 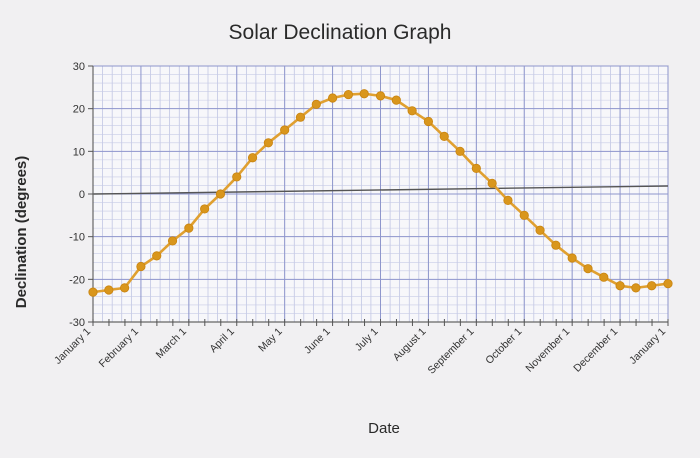 What do you see at coordinates (119, 348) in the screenshot?
I see `x-tick-label: February 1` at bounding box center [119, 348].